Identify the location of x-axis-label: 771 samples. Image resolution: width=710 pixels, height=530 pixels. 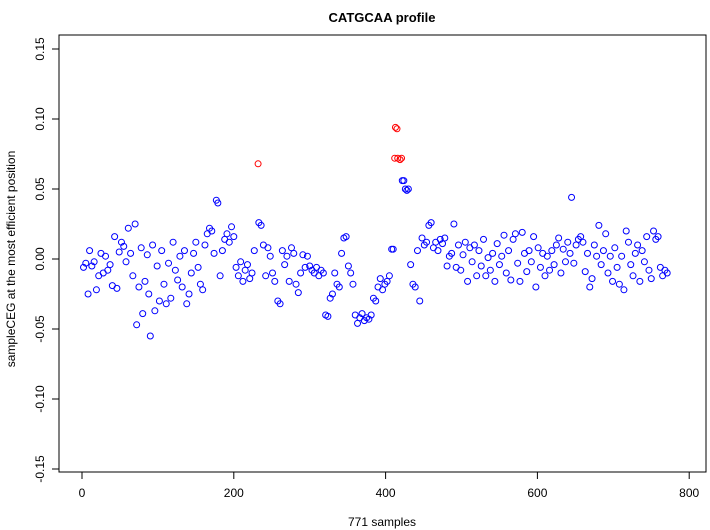
(382, 522).